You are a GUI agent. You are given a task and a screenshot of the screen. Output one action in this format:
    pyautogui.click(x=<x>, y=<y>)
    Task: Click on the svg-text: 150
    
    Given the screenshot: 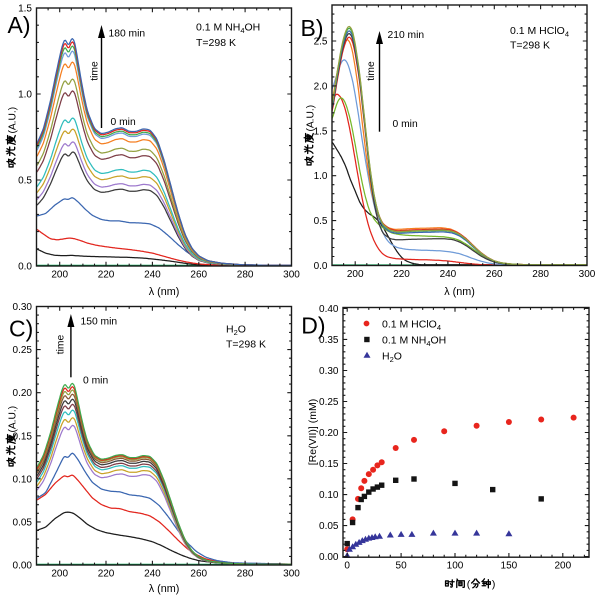 What is the action you would take?
    pyautogui.click(x=509, y=566)
    